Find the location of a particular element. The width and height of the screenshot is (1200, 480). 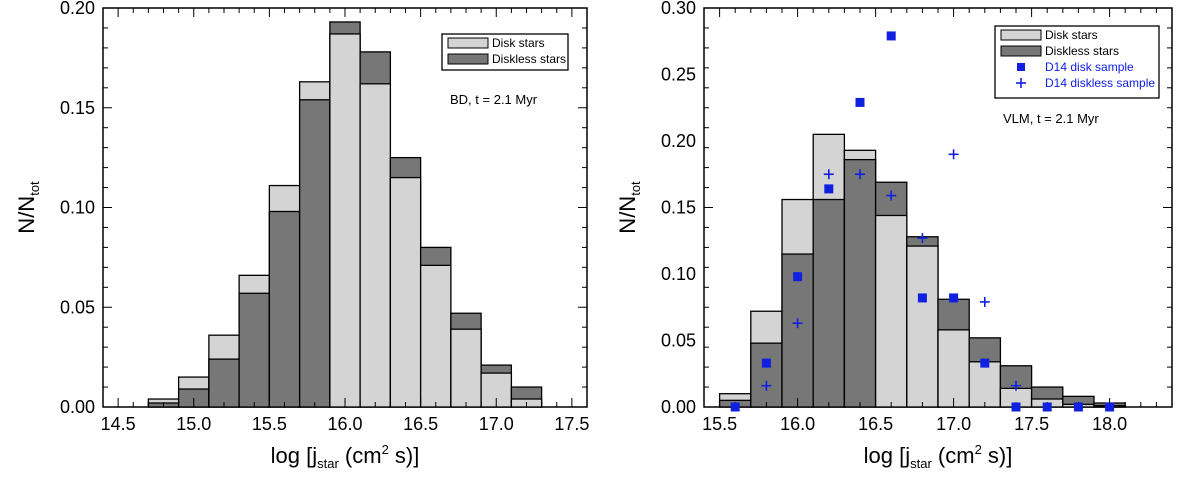

legend-label: D14 diskless sample is located at coordinates (1100, 83).